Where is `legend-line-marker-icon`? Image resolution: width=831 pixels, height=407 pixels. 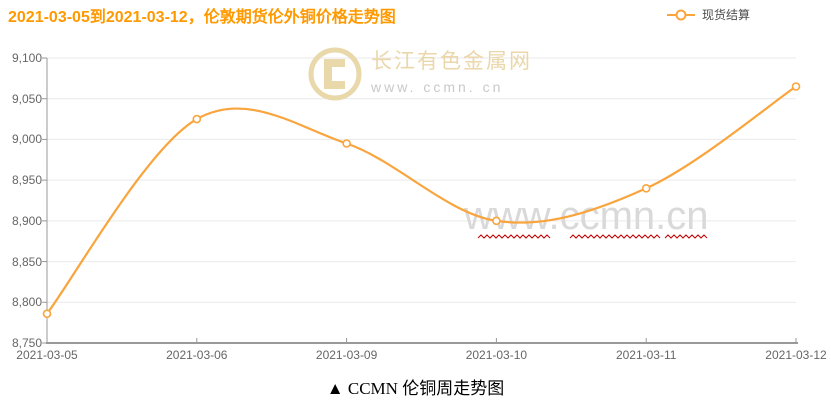
legend-line-marker-icon is located at coordinates (681, 14).